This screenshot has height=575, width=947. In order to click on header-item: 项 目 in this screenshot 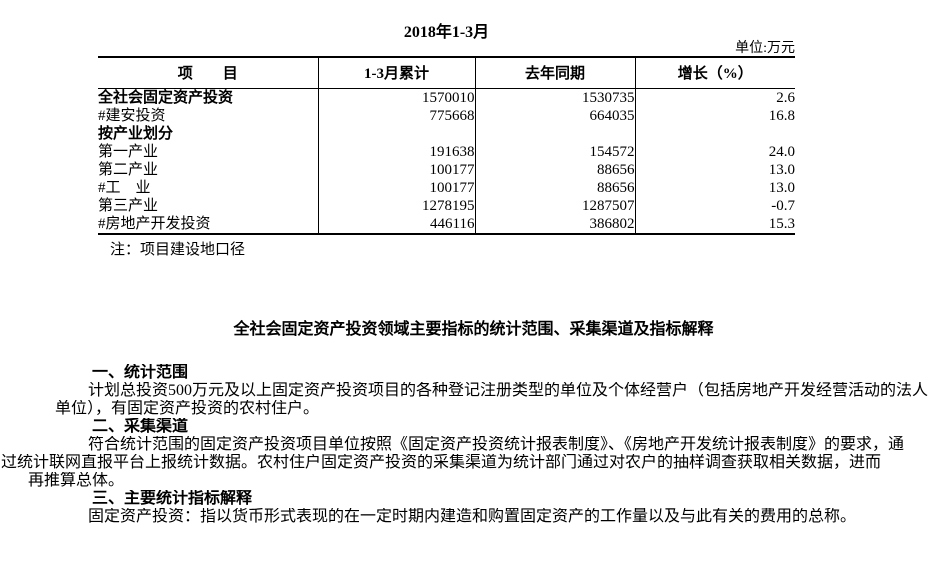, I will do `click(208, 73)`.